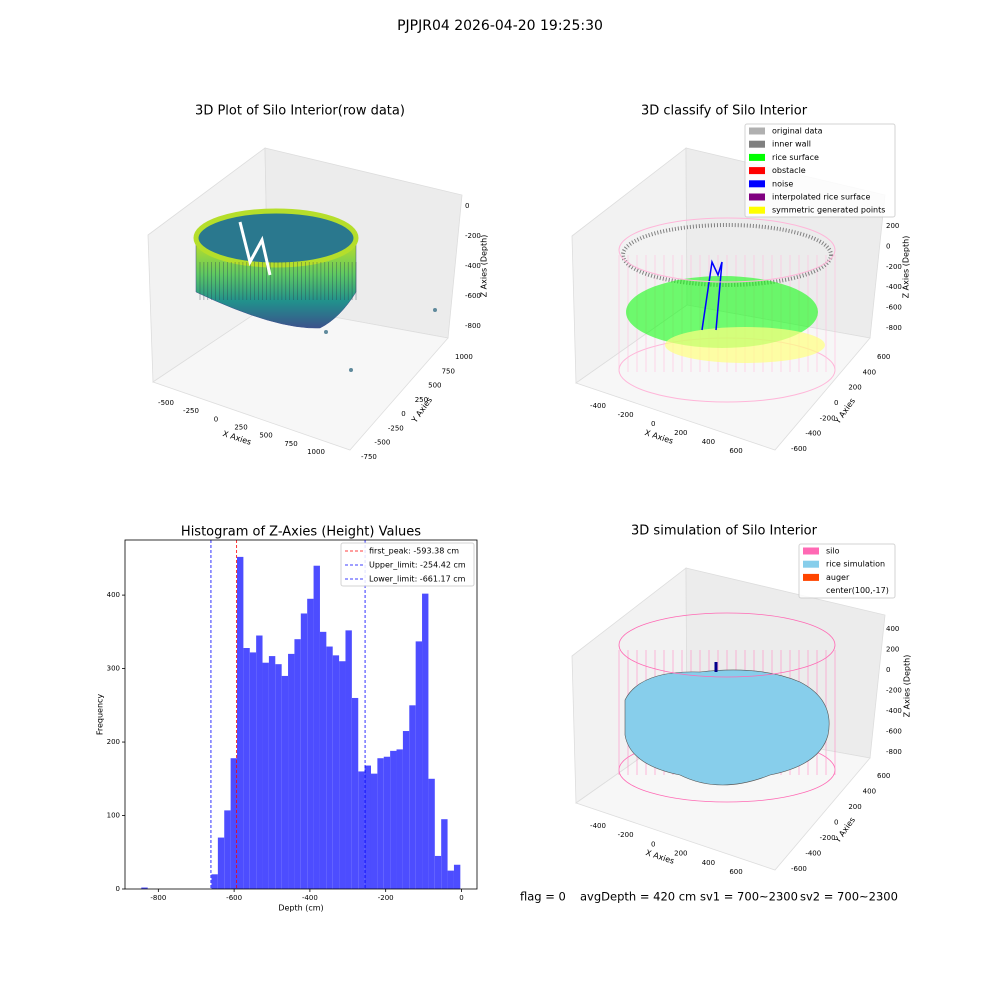 The height and width of the screenshot is (1000, 1000). I want to click on noise-streak, so click(255, 248).